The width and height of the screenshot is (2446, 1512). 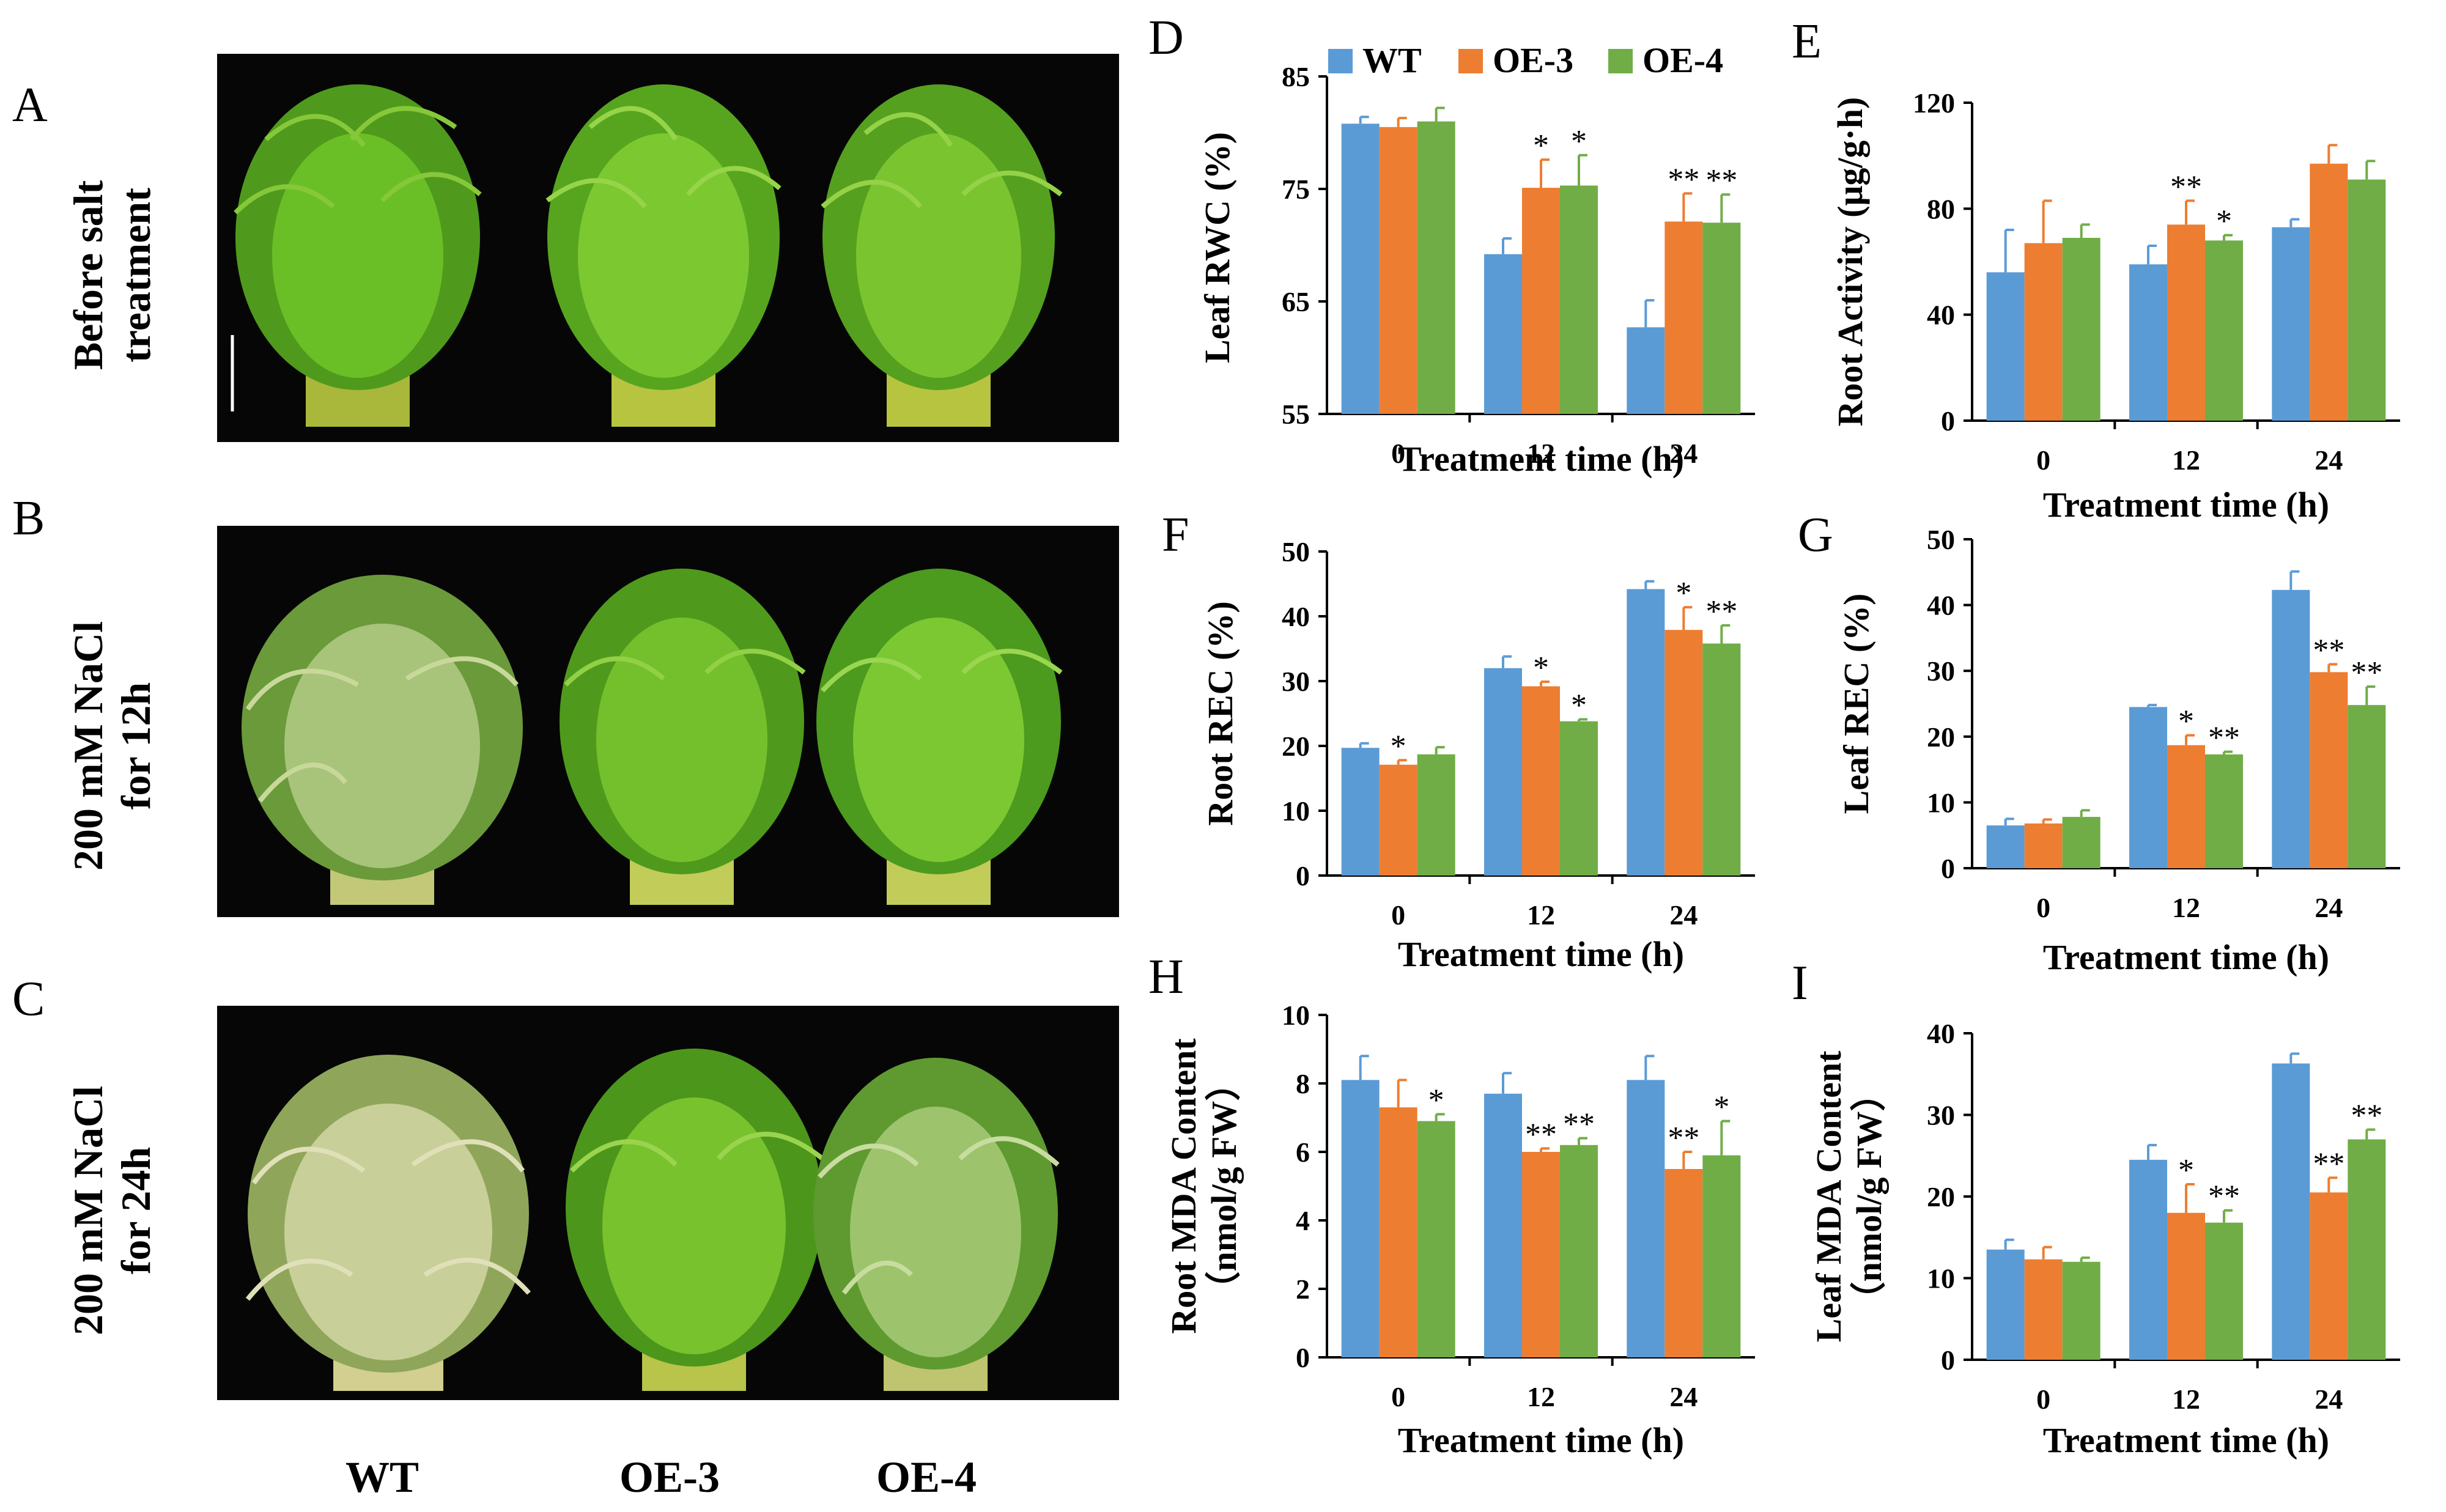 What do you see at coordinates (1296, 415) in the screenshot?
I see `y-tick-label: 55` at bounding box center [1296, 415].